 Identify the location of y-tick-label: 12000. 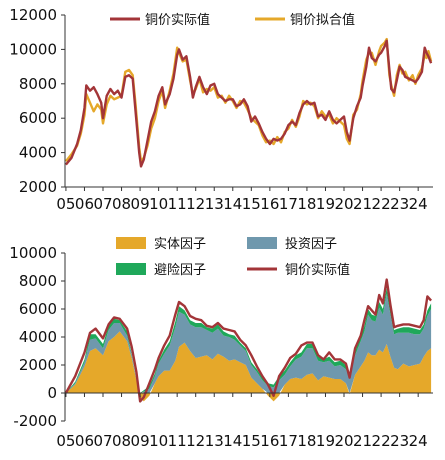
(33, 15).